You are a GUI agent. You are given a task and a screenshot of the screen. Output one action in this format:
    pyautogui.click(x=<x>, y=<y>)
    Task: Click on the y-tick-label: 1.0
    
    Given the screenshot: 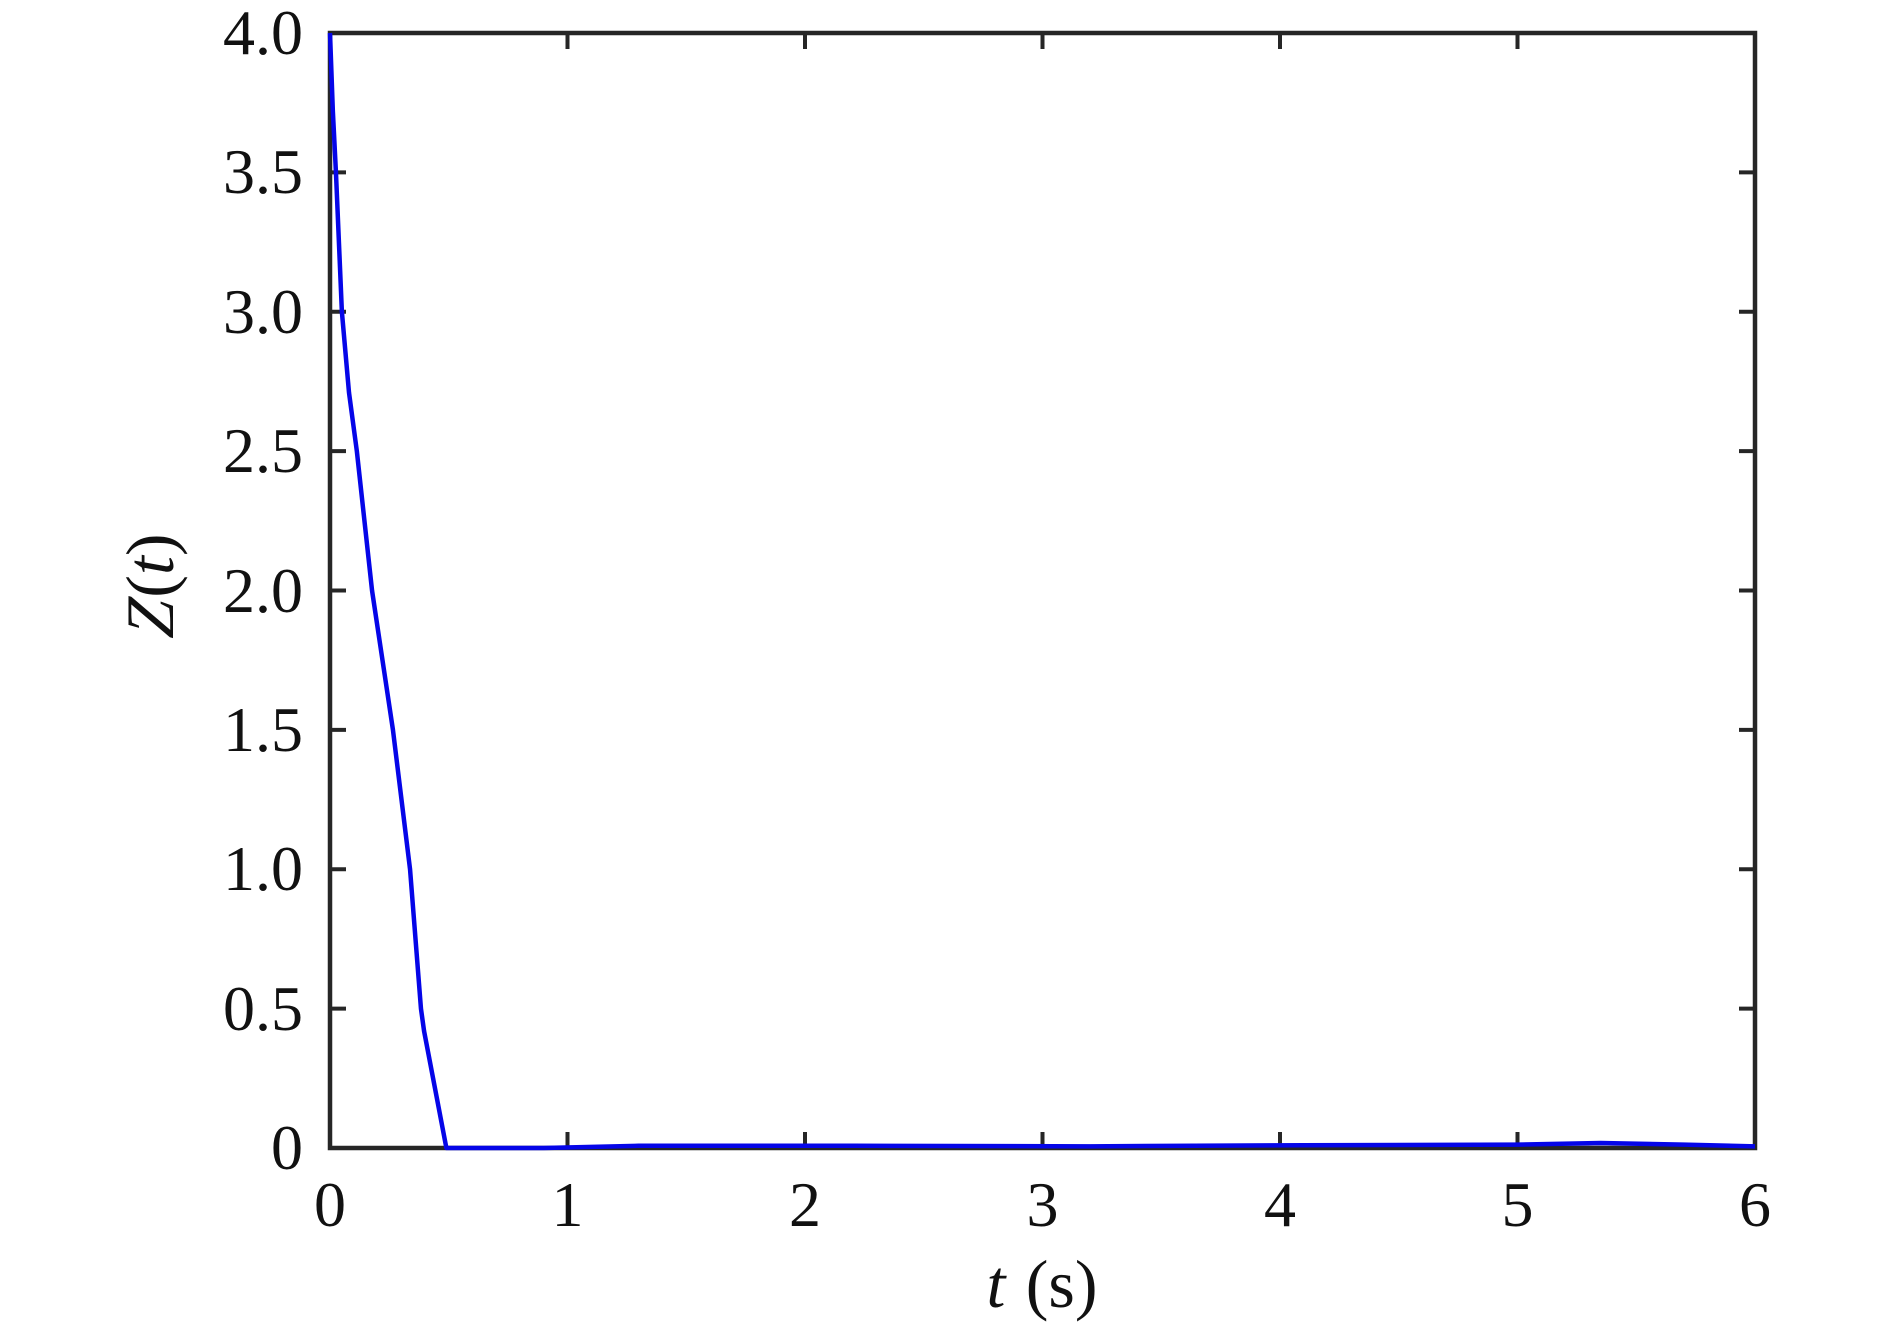 What is the action you would take?
    pyautogui.click(x=263, y=869)
    